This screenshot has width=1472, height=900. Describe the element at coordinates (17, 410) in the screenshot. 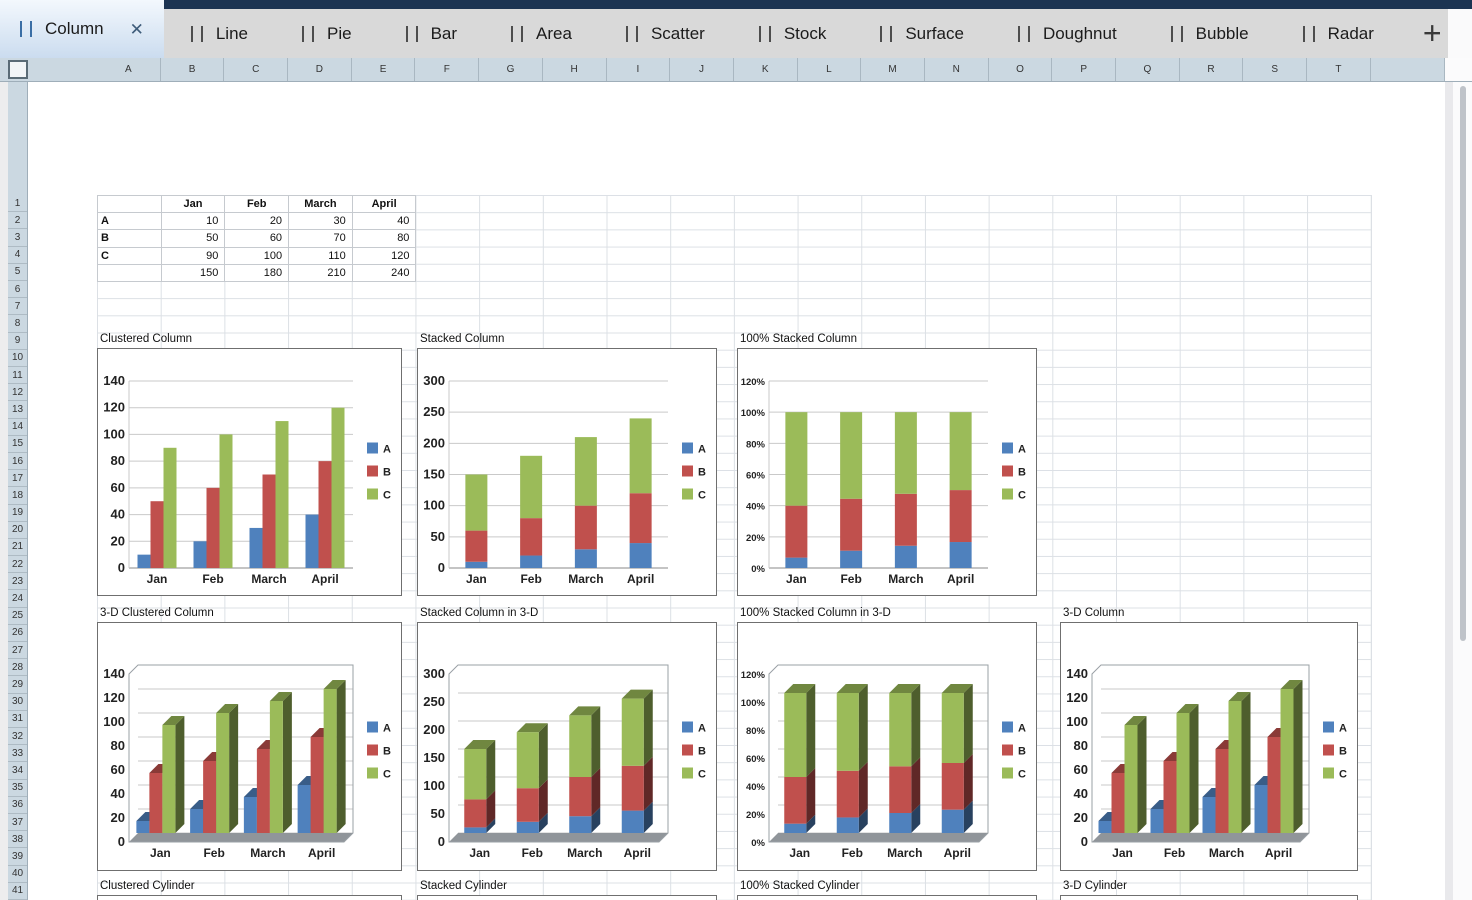

I see `row-header-13: 13` at that location.